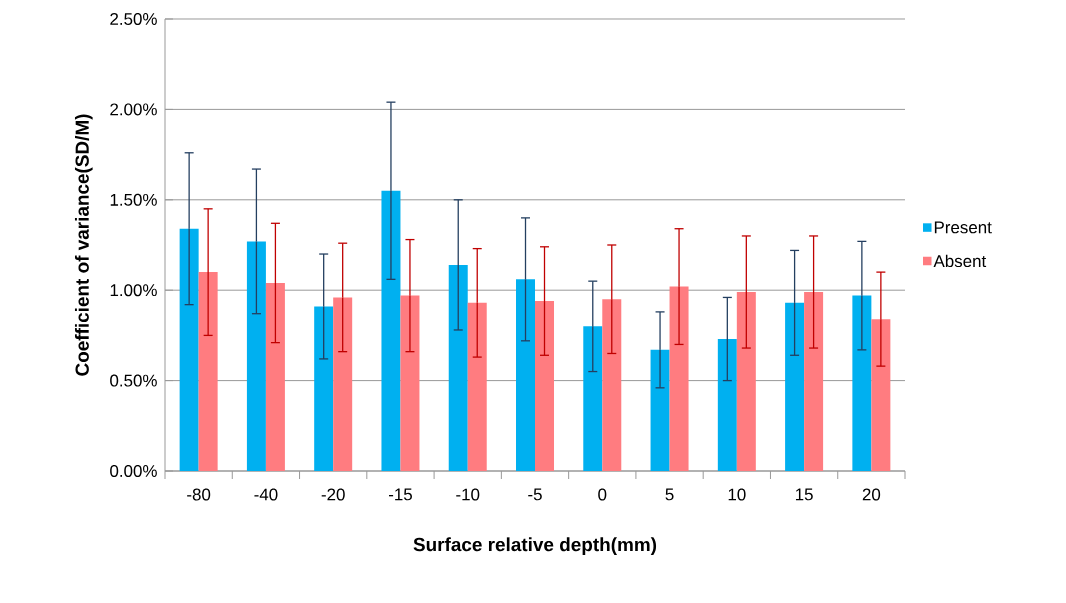 The width and height of the screenshot is (1066, 603). Describe the element at coordinates (400, 494) in the screenshot. I see `x-tick-label: -15` at that location.